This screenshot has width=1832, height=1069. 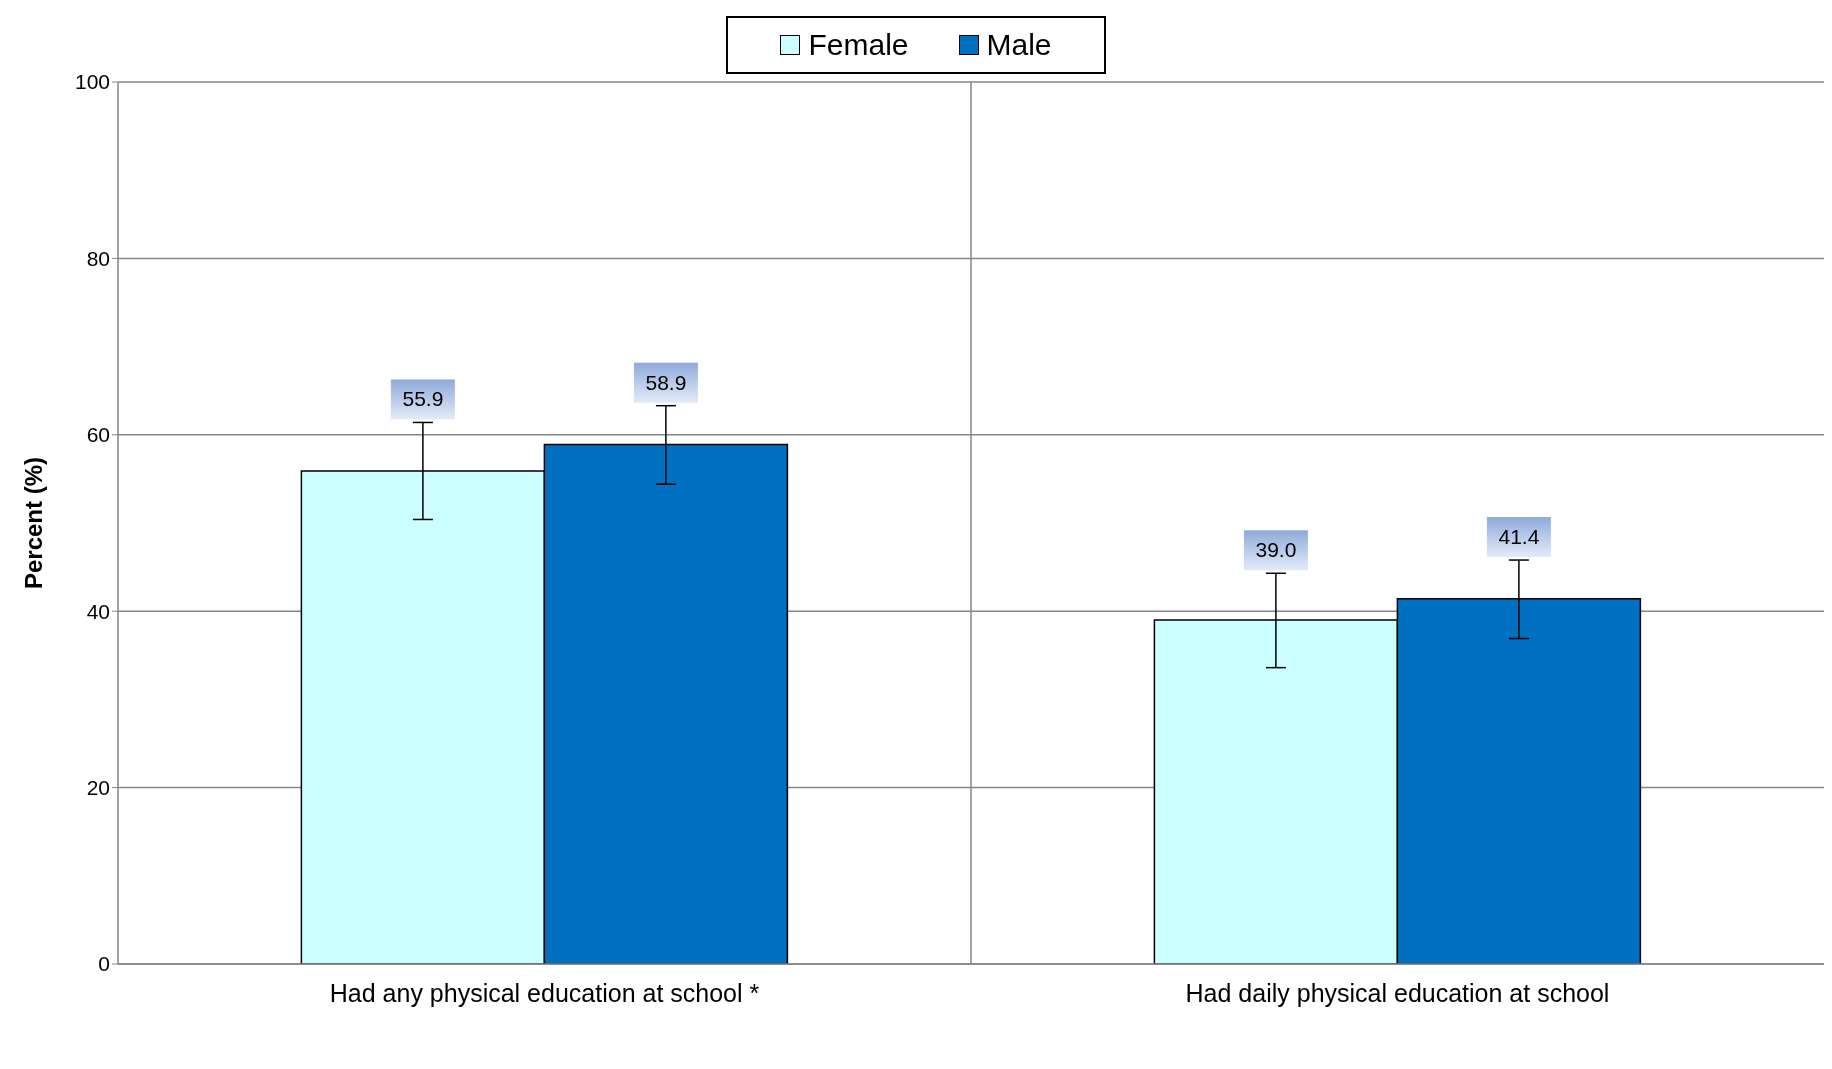 I want to click on data-label: 58.9, so click(x=666, y=382).